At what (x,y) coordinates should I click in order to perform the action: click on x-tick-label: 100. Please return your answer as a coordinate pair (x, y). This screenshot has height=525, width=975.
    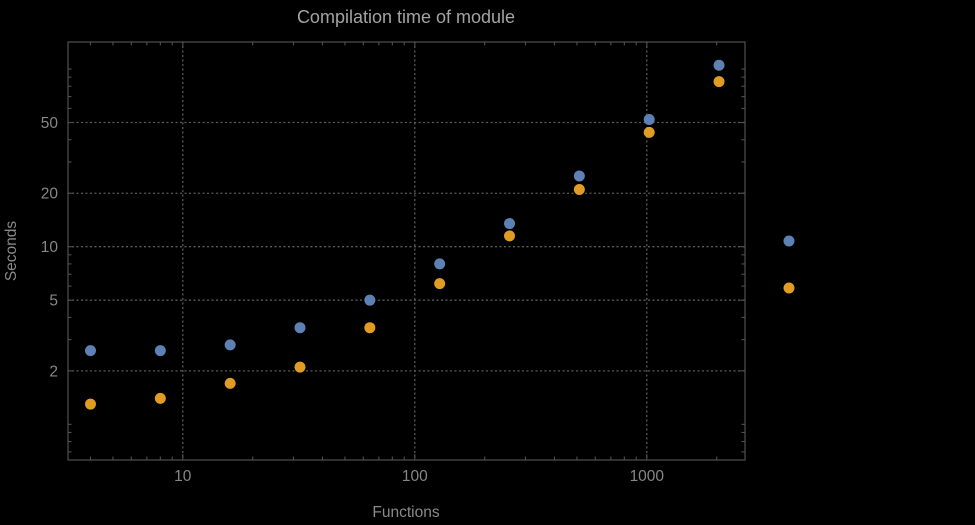
    Looking at the image, I should click on (415, 476).